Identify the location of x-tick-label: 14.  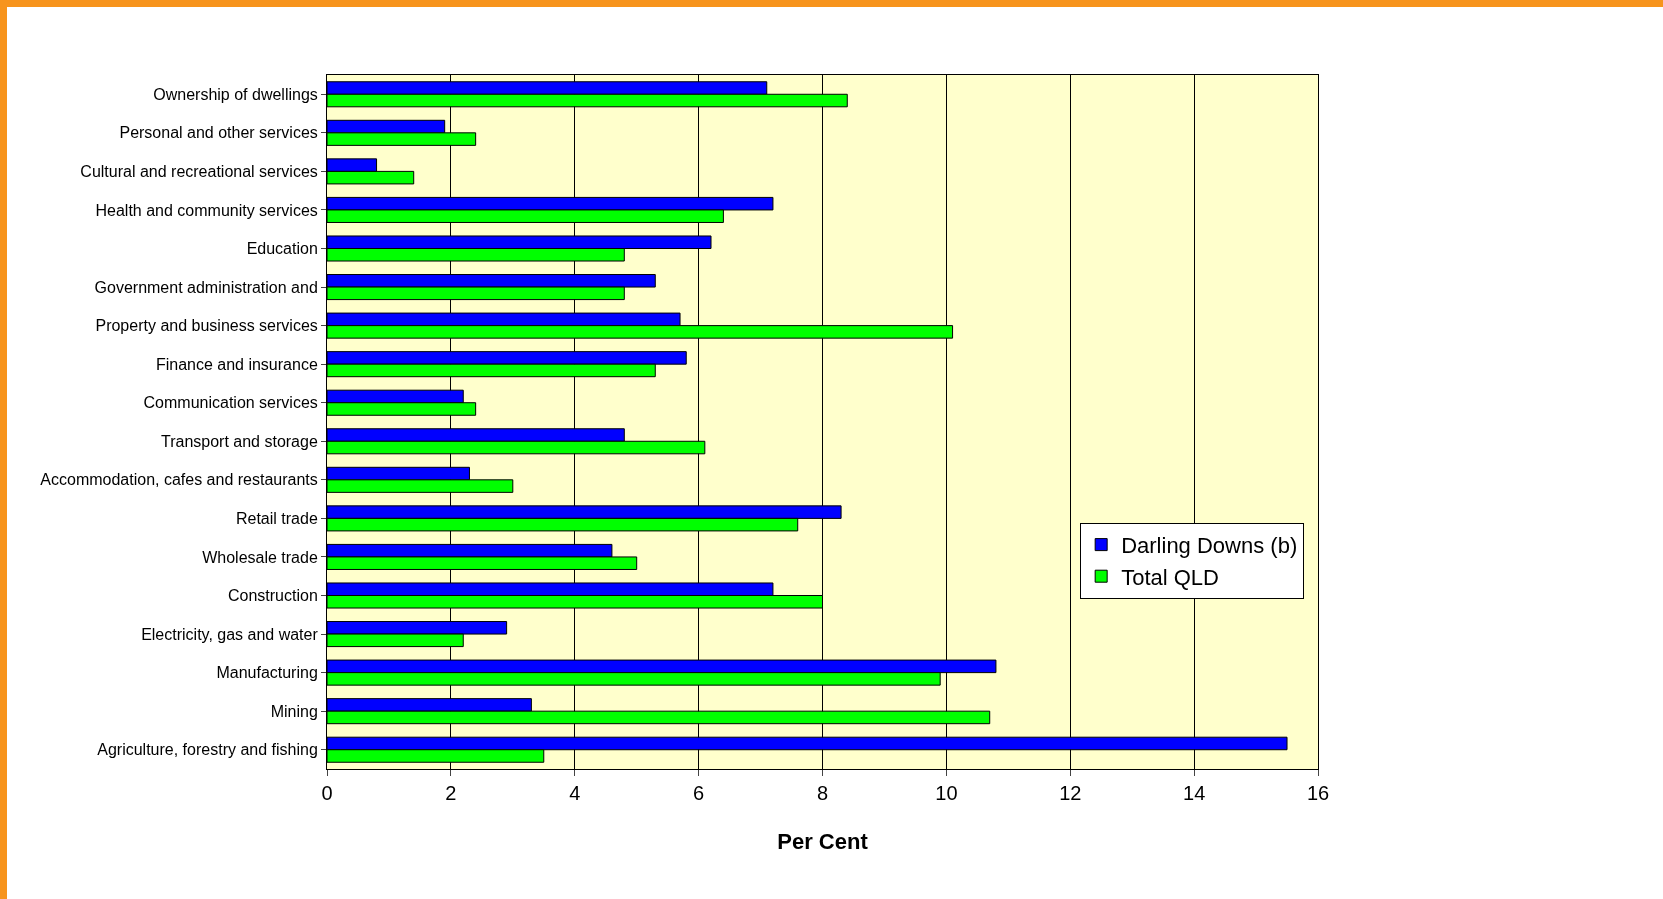
(1194, 793).